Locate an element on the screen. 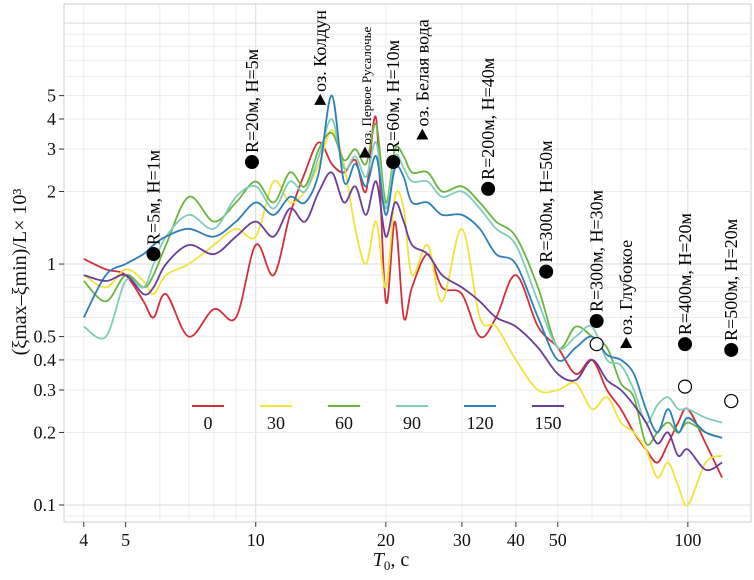 This screenshot has width=754, height=580. x-tick-label: 20 is located at coordinates (386, 540).